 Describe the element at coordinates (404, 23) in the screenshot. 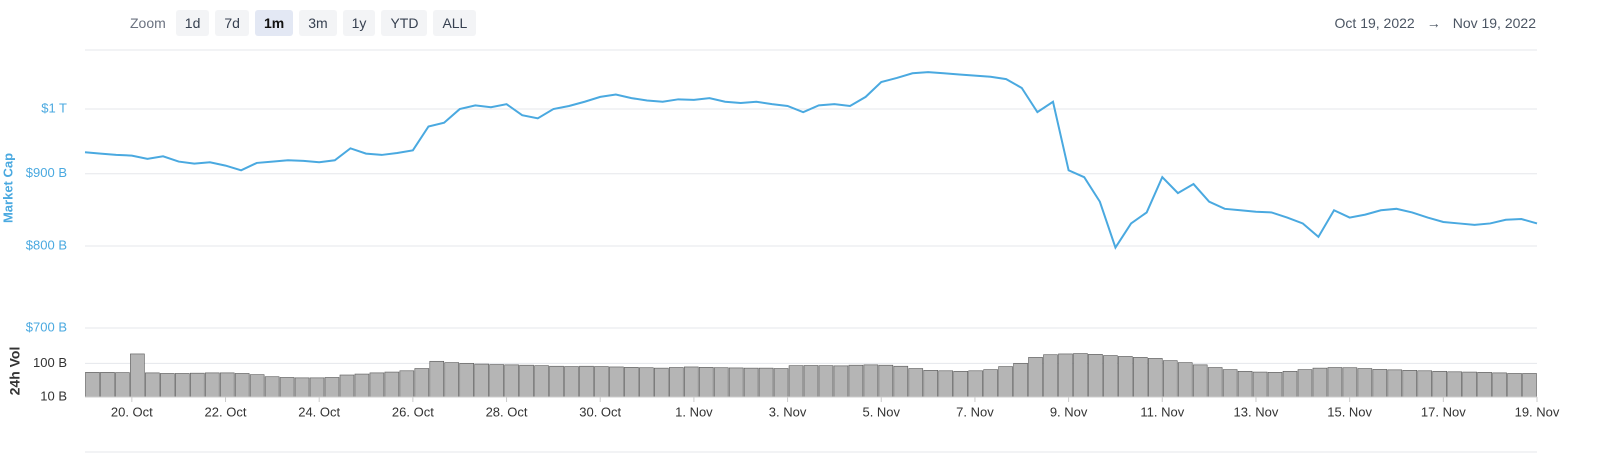

I see `zoom-button: YTD` at that location.